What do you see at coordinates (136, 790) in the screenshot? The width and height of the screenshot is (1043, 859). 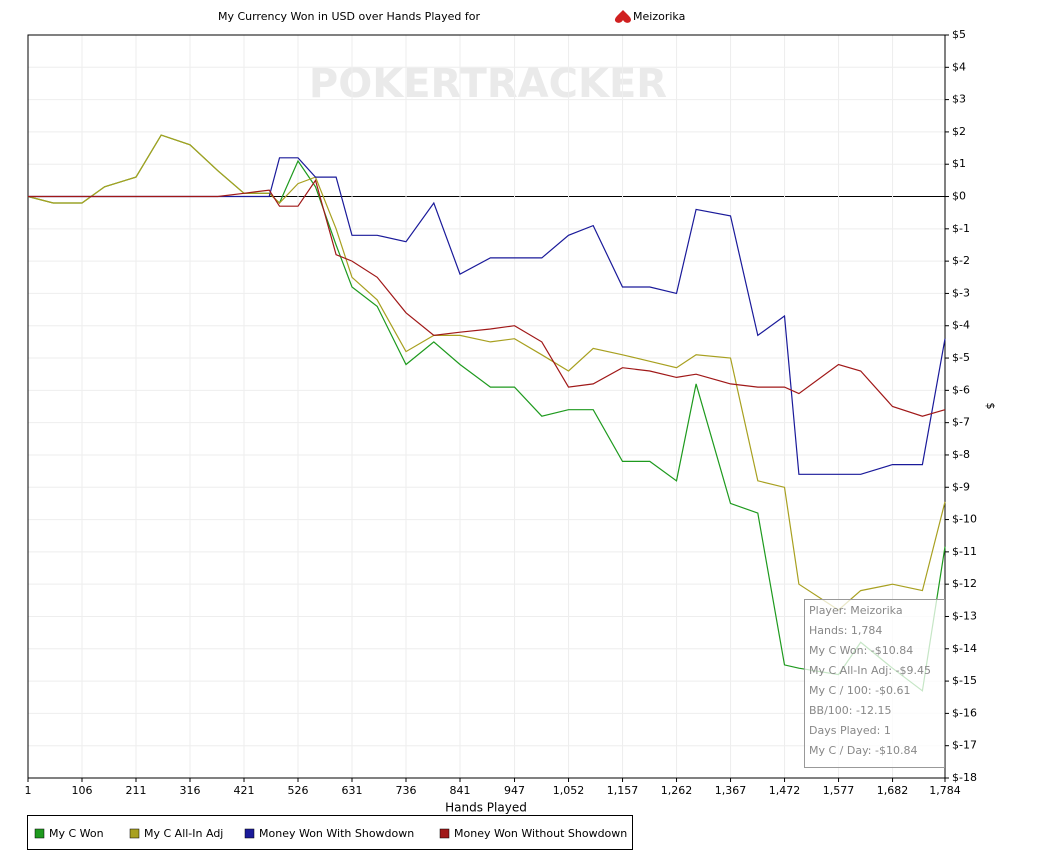 I see `x-tick-label: 211` at bounding box center [136, 790].